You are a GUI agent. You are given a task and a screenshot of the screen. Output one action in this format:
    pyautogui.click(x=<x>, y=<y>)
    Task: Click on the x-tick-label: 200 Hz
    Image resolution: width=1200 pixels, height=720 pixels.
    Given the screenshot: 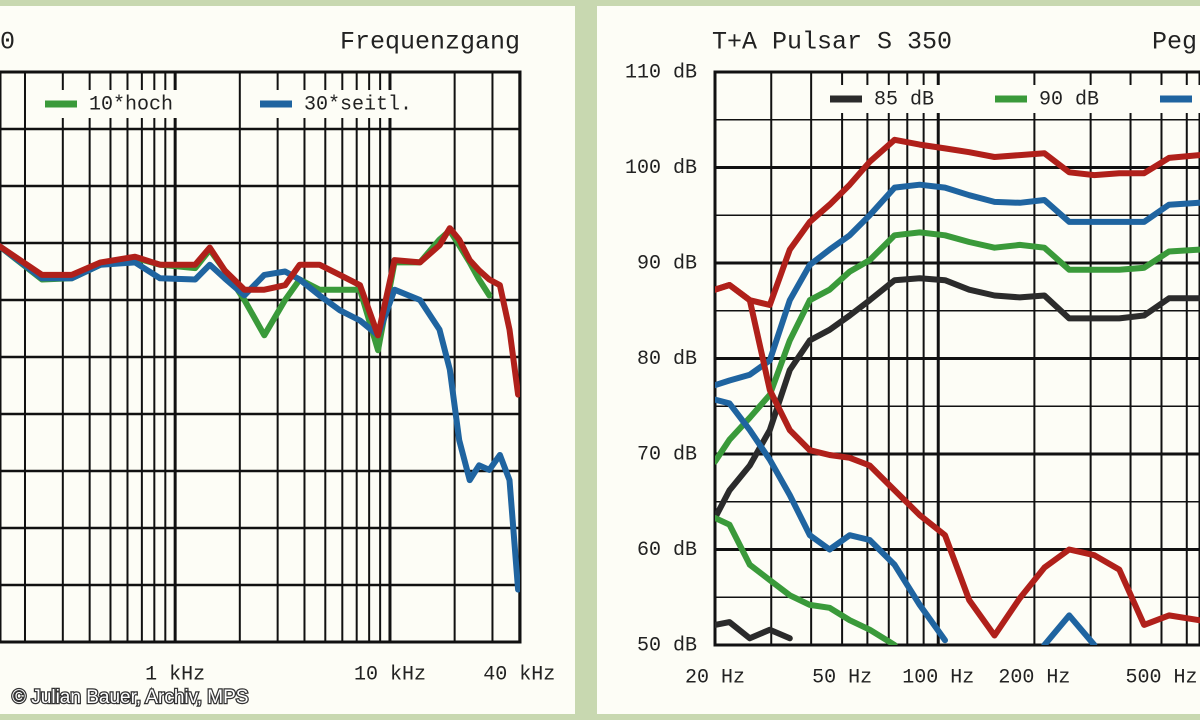 What is the action you would take?
    pyautogui.click(x=1034, y=677)
    